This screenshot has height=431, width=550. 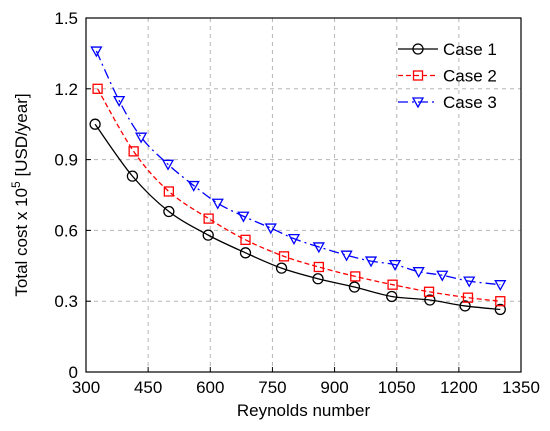 I want to click on y-tick-label: 0.9, so click(x=66, y=160).